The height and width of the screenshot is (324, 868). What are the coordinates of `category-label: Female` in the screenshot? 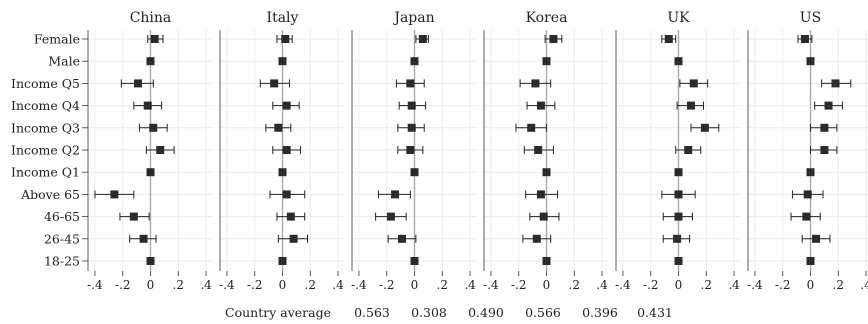 It's located at (57, 39).